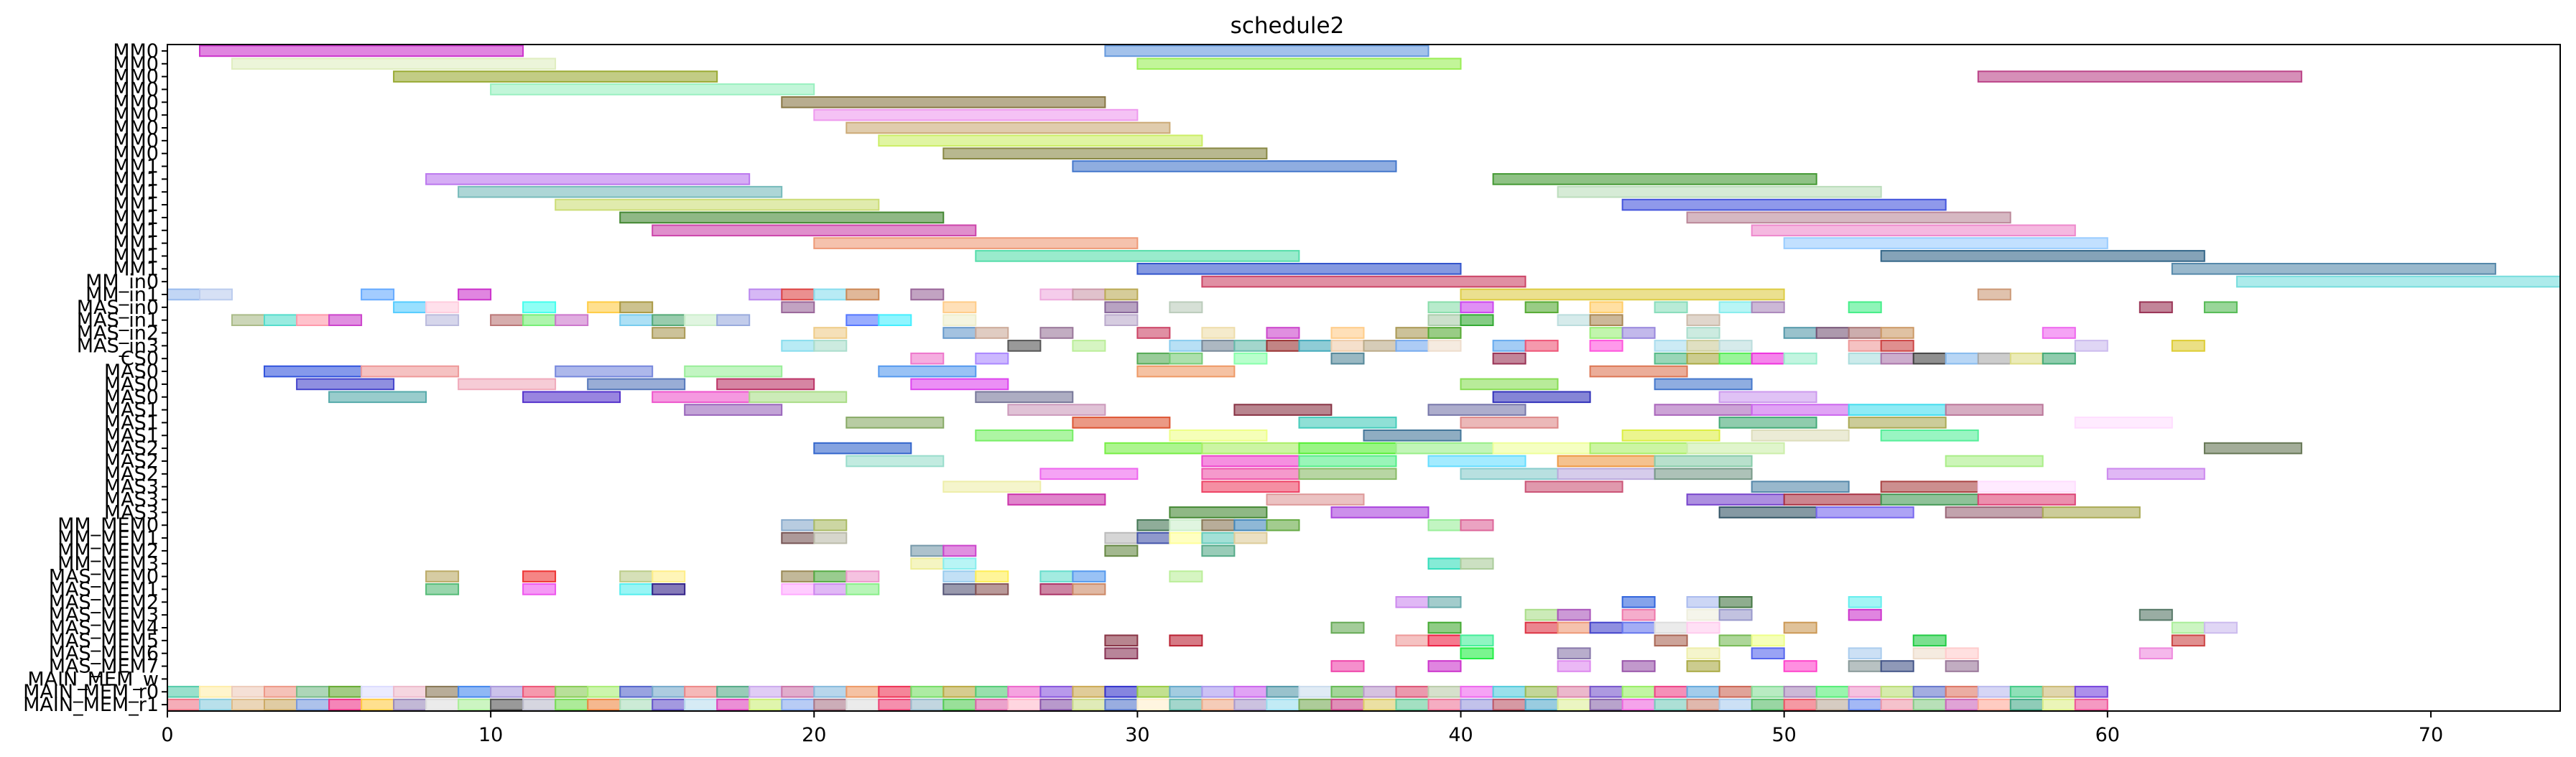 The image size is (2576, 757). What do you see at coordinates (118, 308) in the screenshot?
I see `row-label: MAS_in0` at bounding box center [118, 308].